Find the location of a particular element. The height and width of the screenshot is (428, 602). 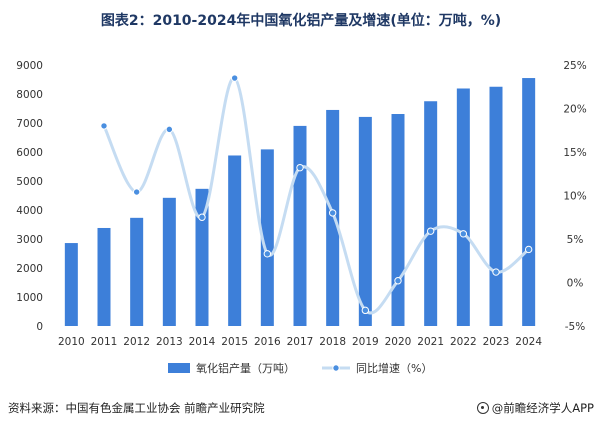

chart-title: 图表2：2010-2024年中国氧化铝产量及增速(单位：万吨，%) is located at coordinates (301, 21).